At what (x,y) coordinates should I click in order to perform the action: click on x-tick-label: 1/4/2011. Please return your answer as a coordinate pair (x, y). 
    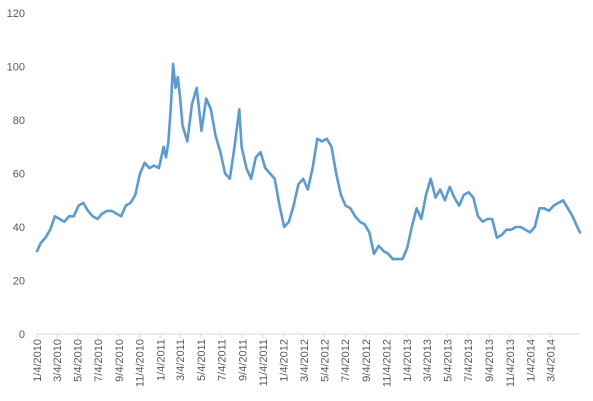
    Looking at the image, I should click on (161, 360).